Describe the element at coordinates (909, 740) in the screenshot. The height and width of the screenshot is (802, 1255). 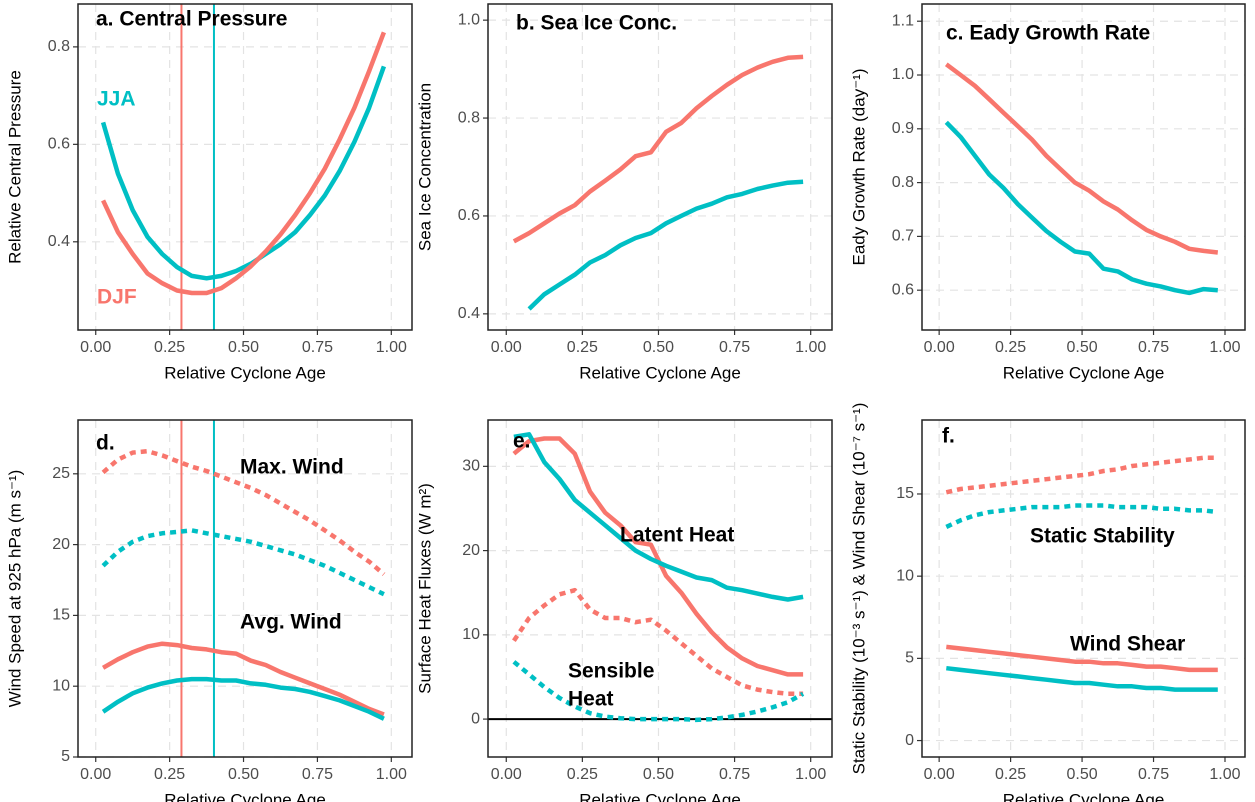
I see `y-tick-label: 0` at that location.